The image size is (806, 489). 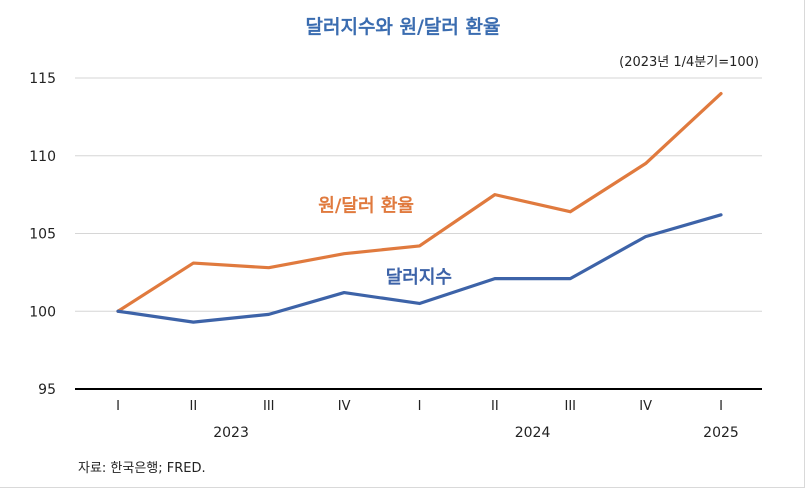 What do you see at coordinates (689, 62) in the screenshot?
I see `chart-subtitle: (2023년 1/4분기=100)` at bounding box center [689, 62].